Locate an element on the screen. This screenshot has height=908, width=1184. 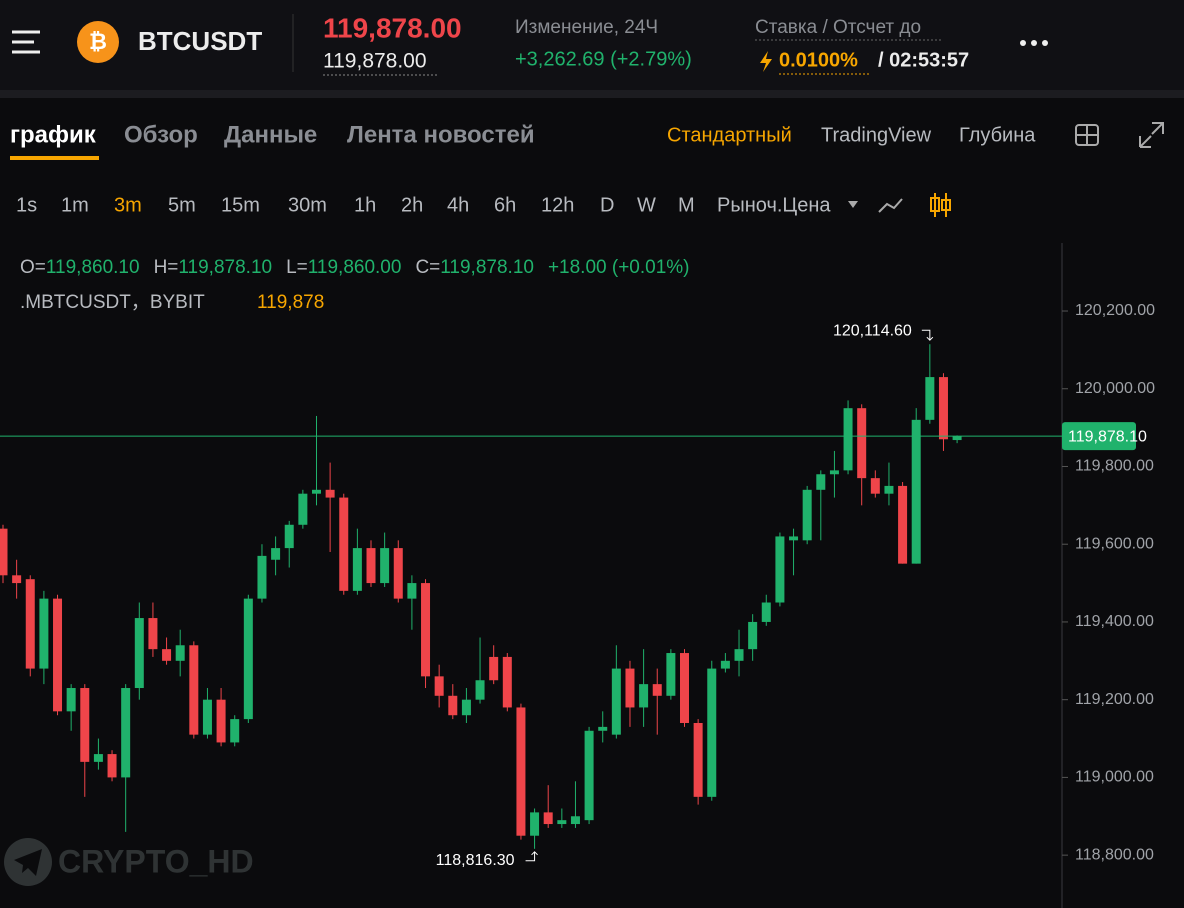
interval: 1m is located at coordinates (75, 205).